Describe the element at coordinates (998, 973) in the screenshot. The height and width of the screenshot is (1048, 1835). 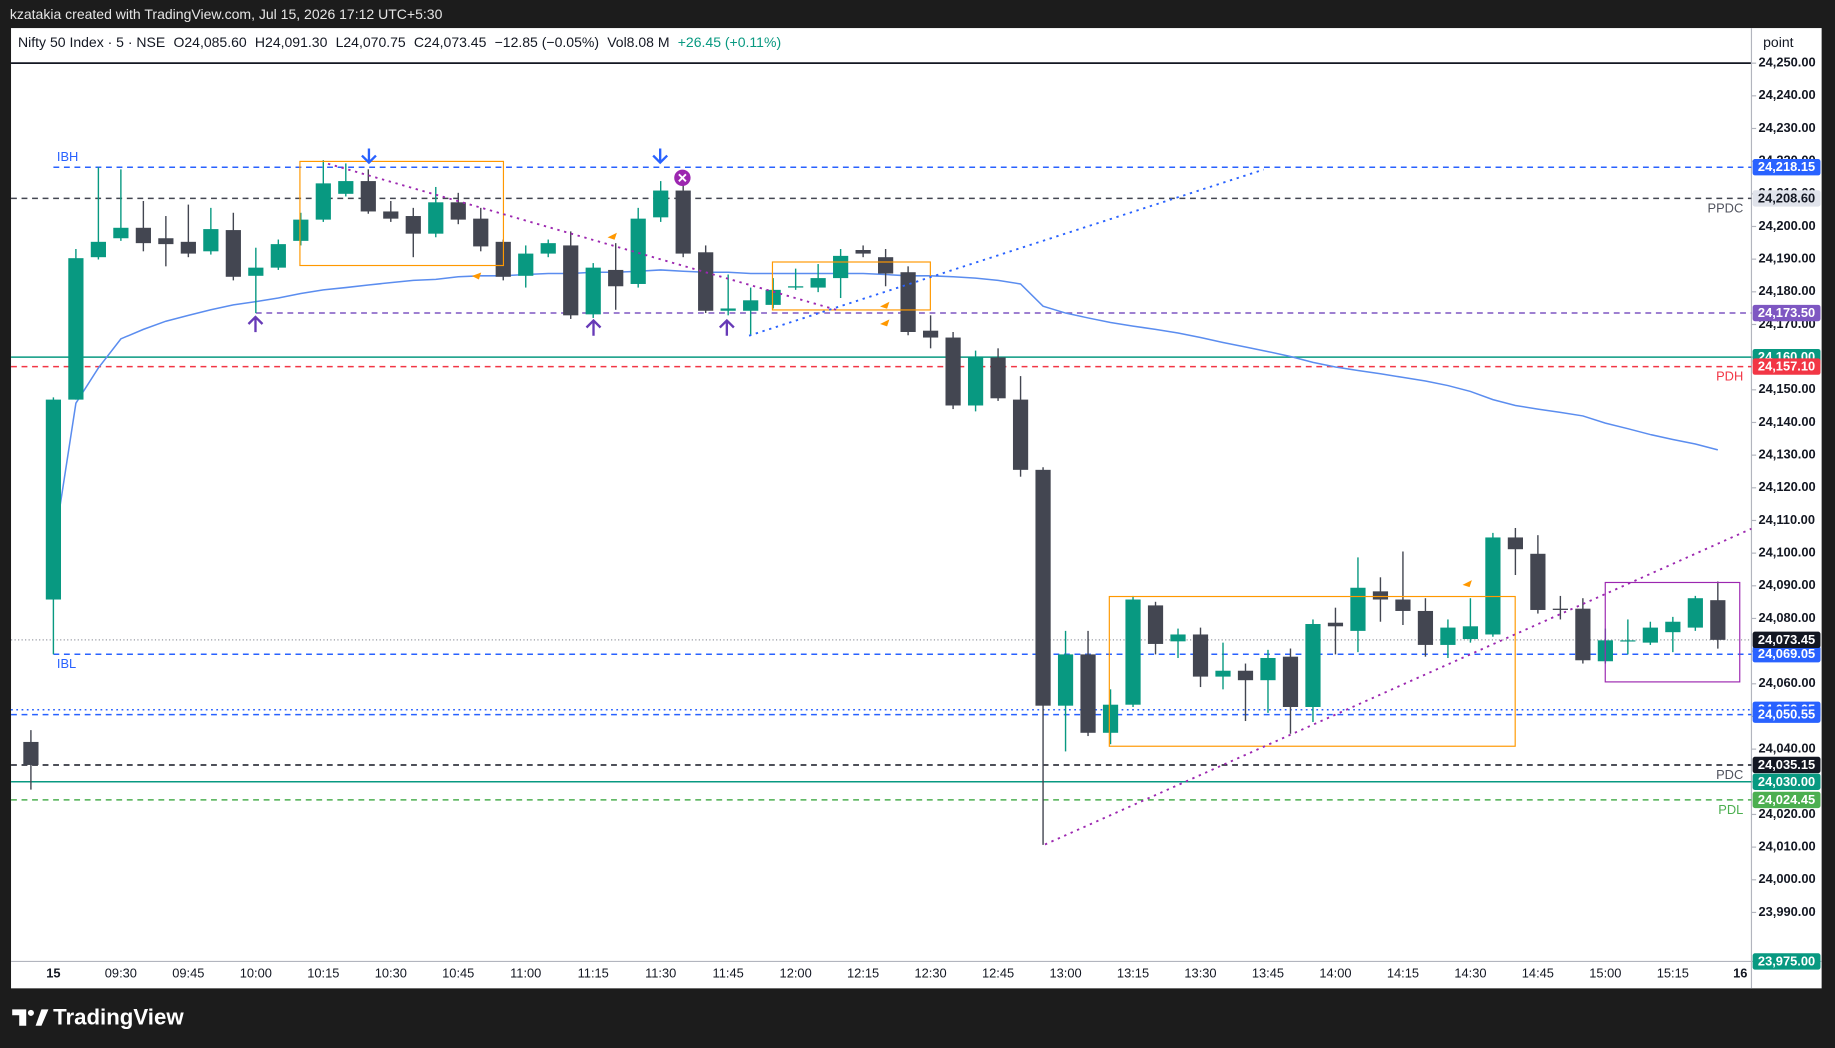
I see `x-tick-label: 12:45` at that location.